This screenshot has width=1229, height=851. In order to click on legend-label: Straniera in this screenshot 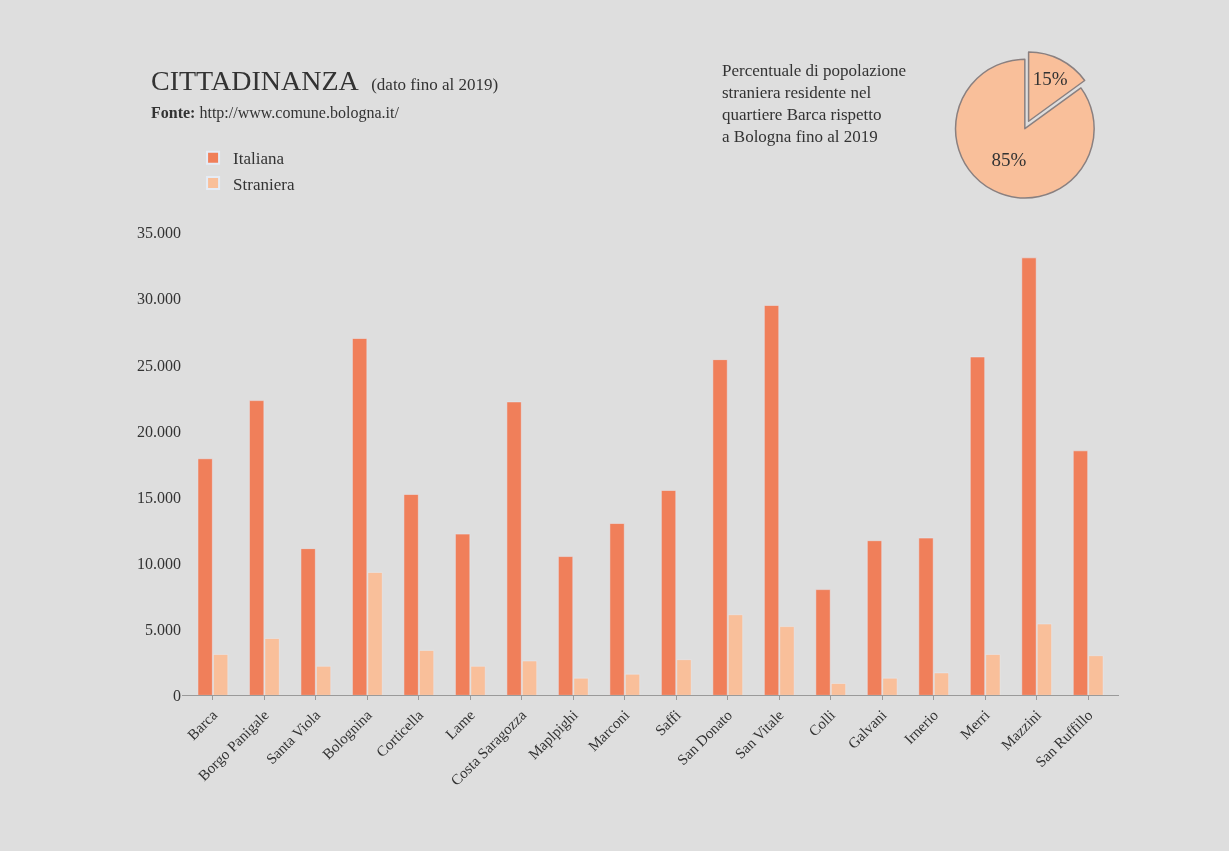, I will do `click(264, 184)`.